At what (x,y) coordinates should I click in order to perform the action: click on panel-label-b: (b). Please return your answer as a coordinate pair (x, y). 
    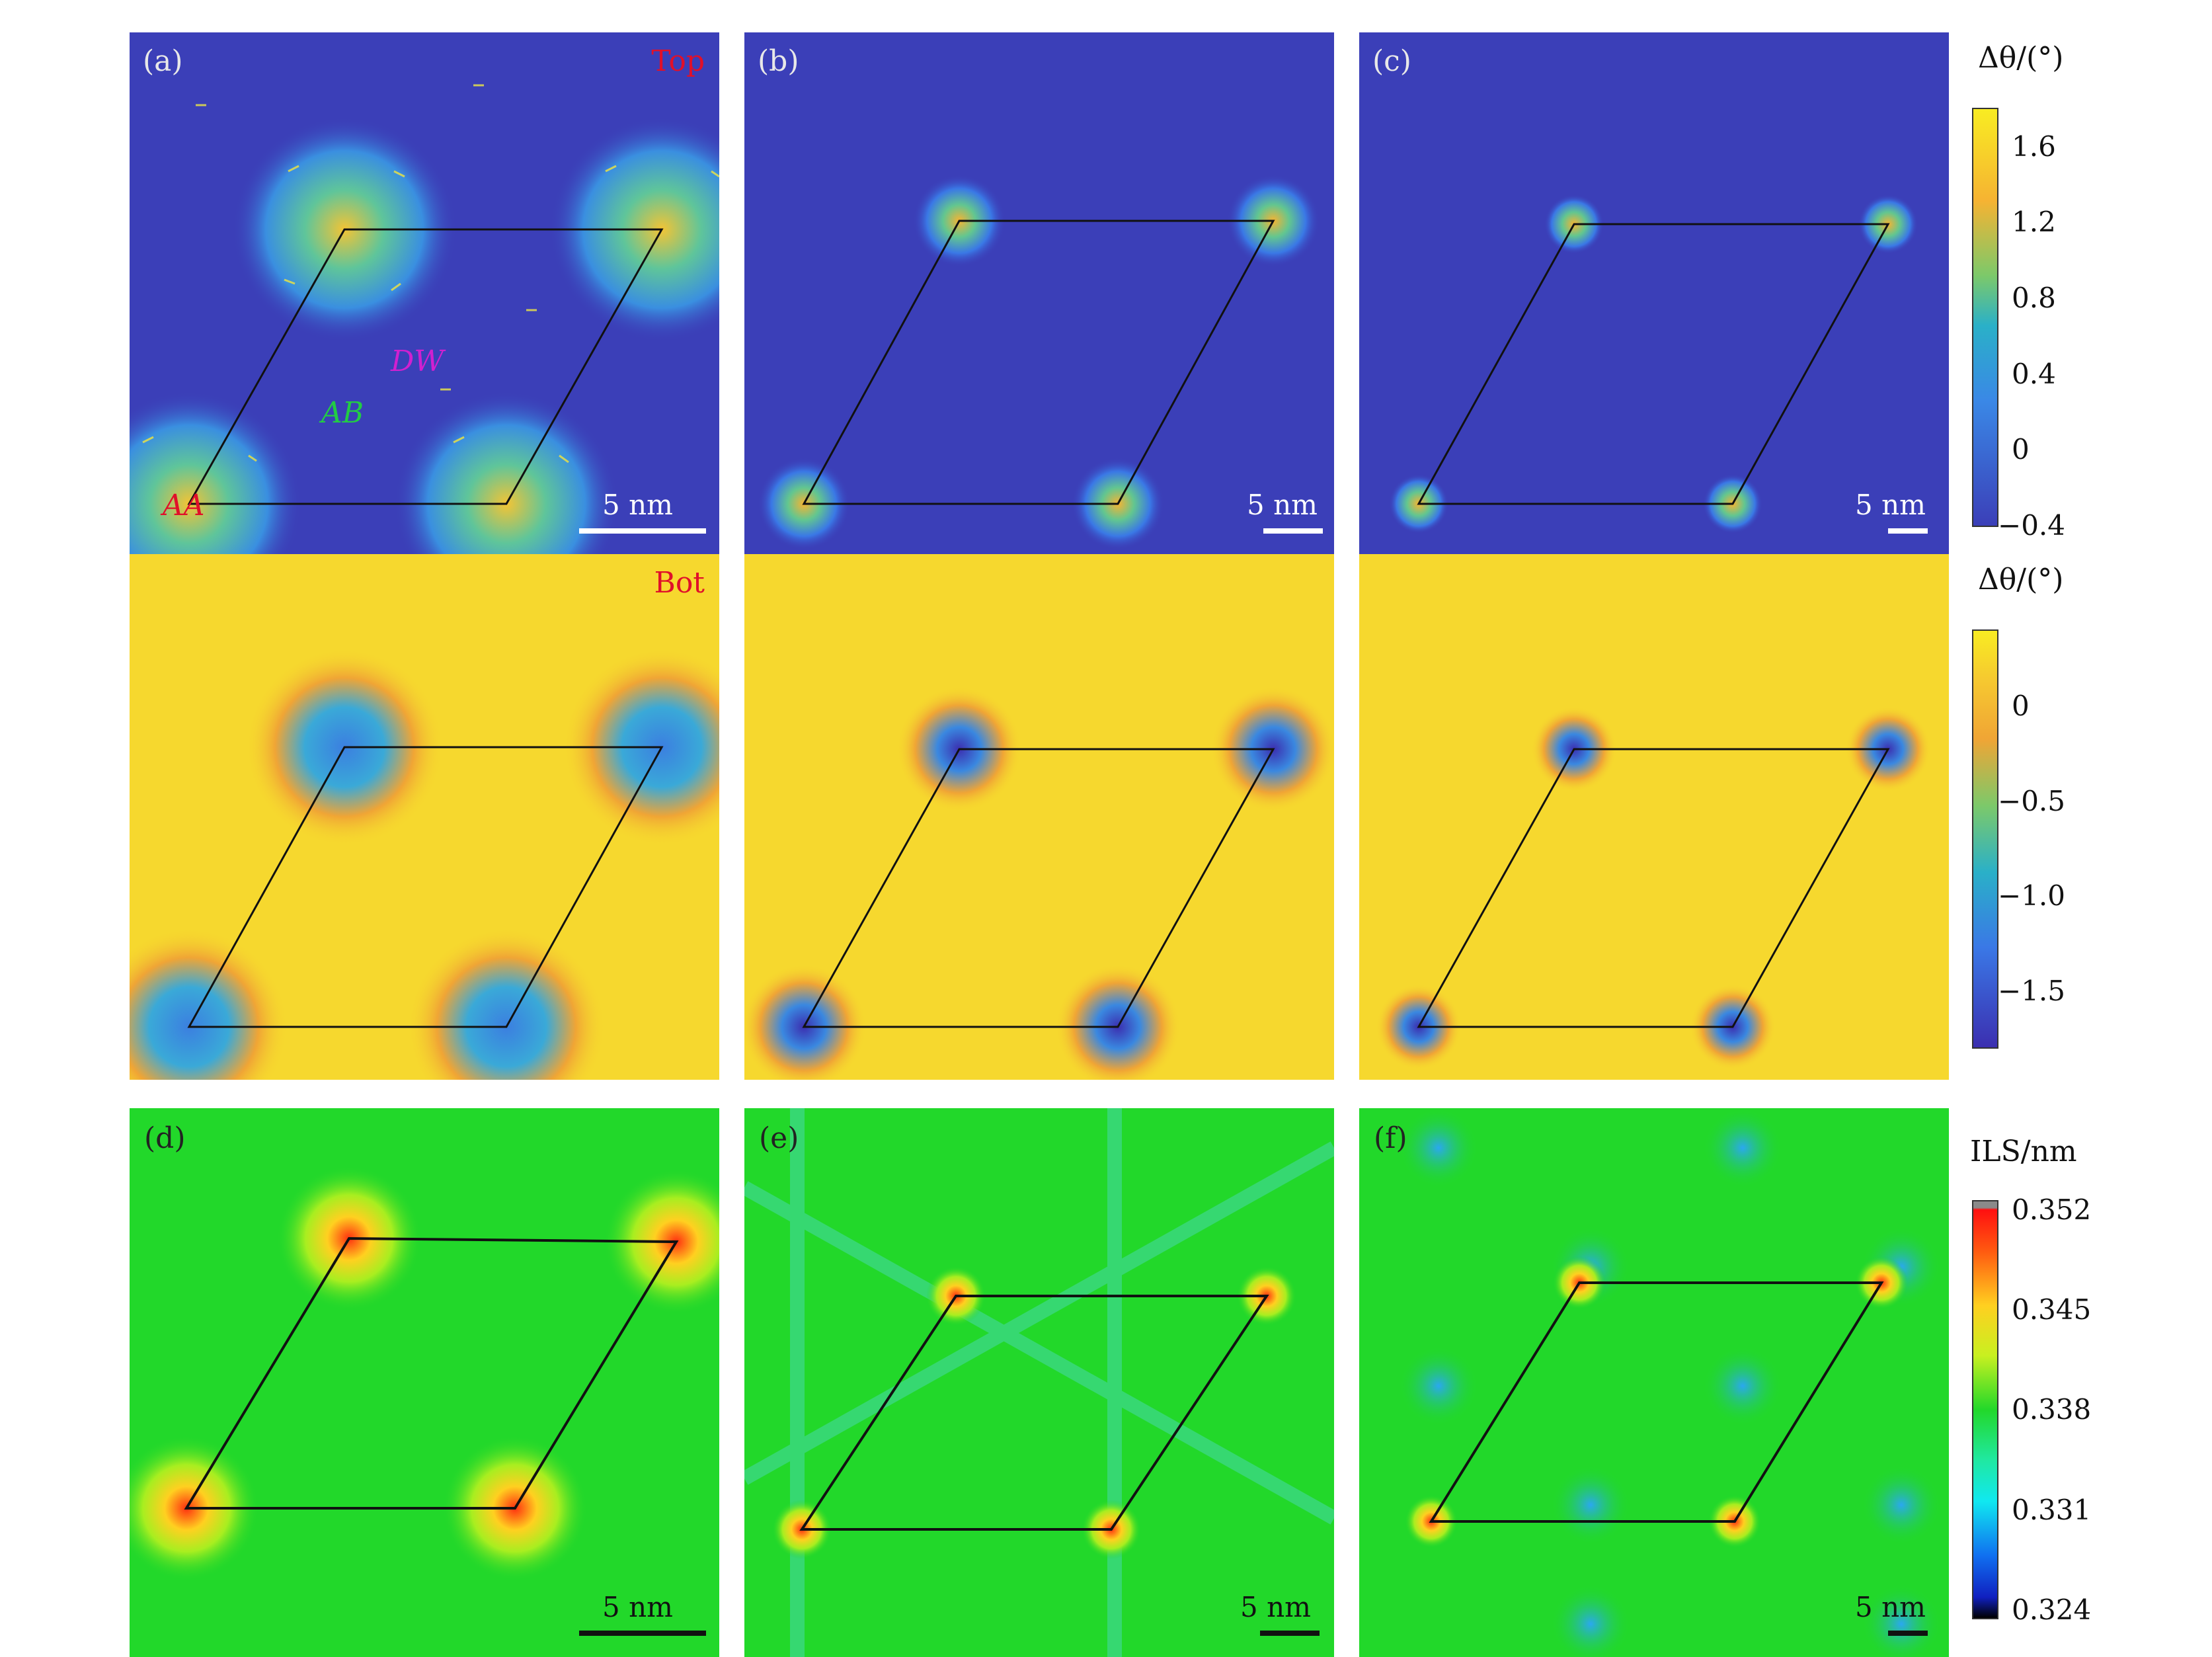
    Looking at the image, I should click on (778, 61).